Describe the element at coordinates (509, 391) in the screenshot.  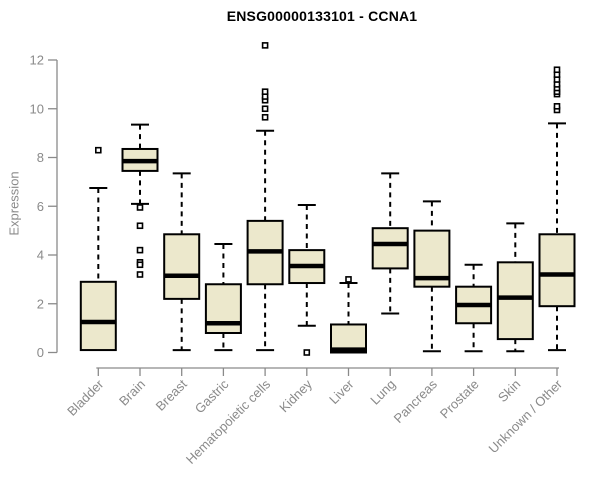
I see `x-tick-label: Skin` at that location.